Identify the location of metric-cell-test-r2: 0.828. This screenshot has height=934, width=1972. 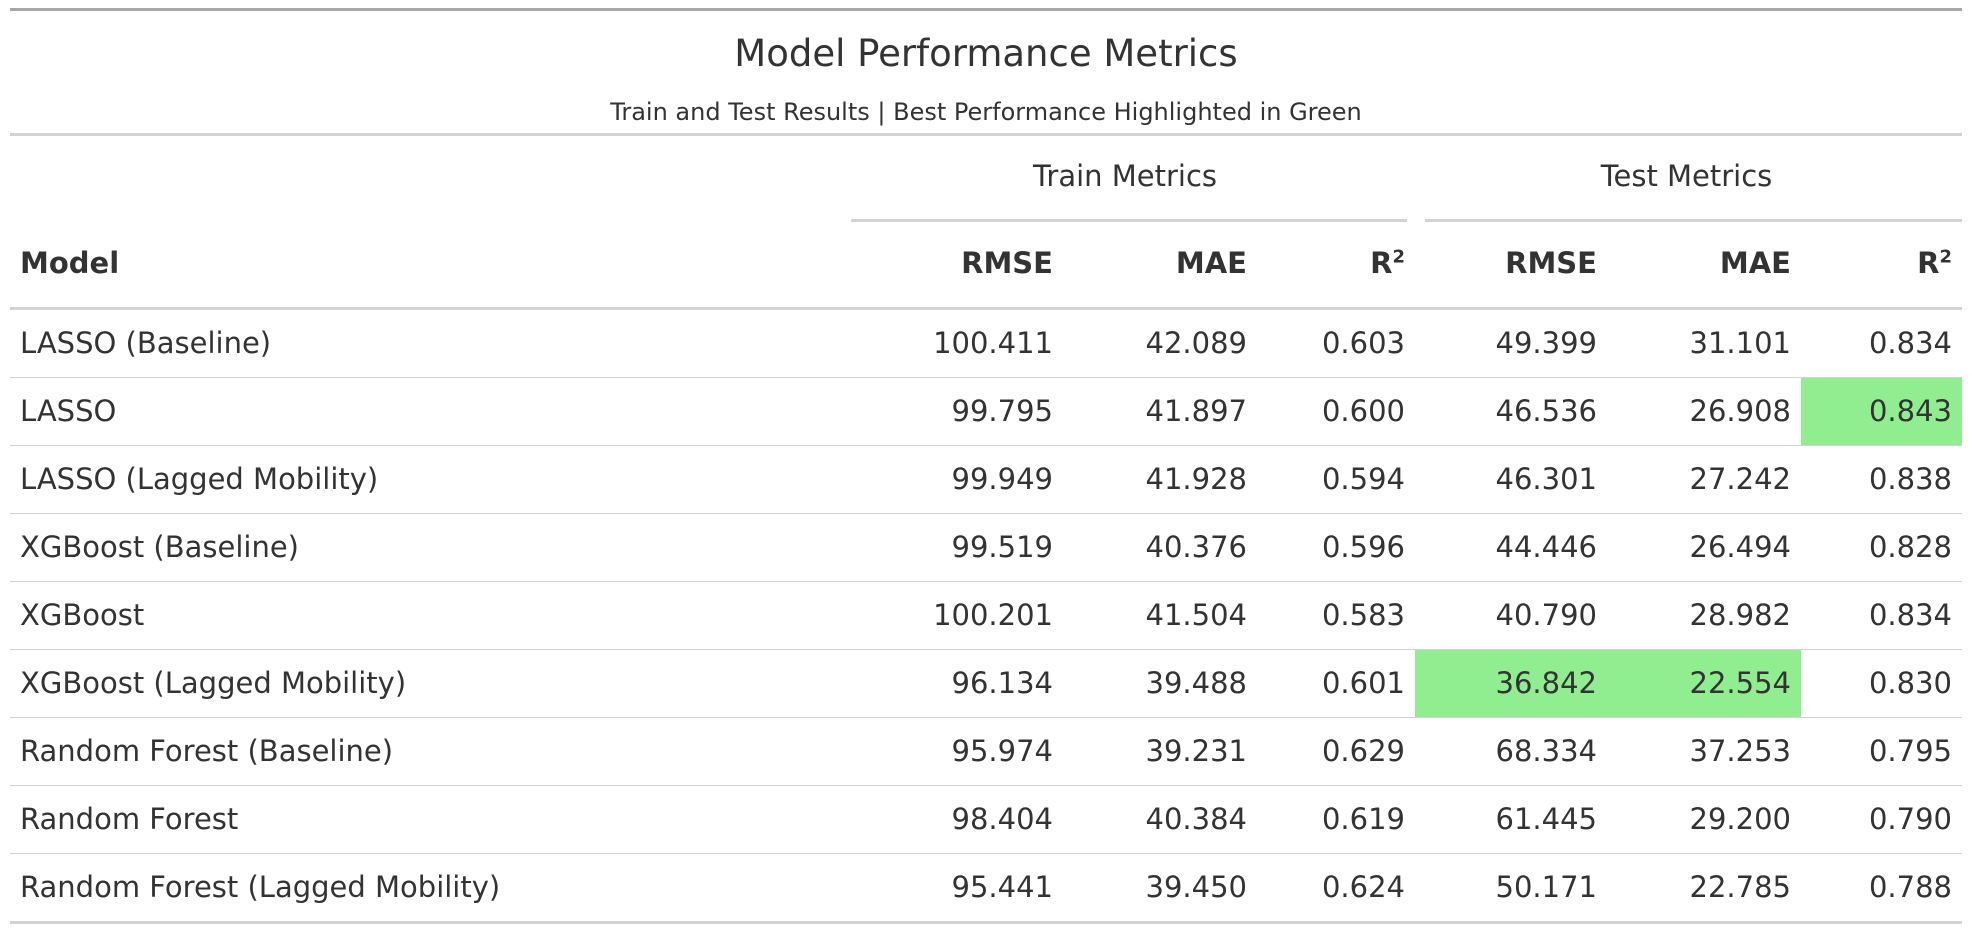
(1910, 547).